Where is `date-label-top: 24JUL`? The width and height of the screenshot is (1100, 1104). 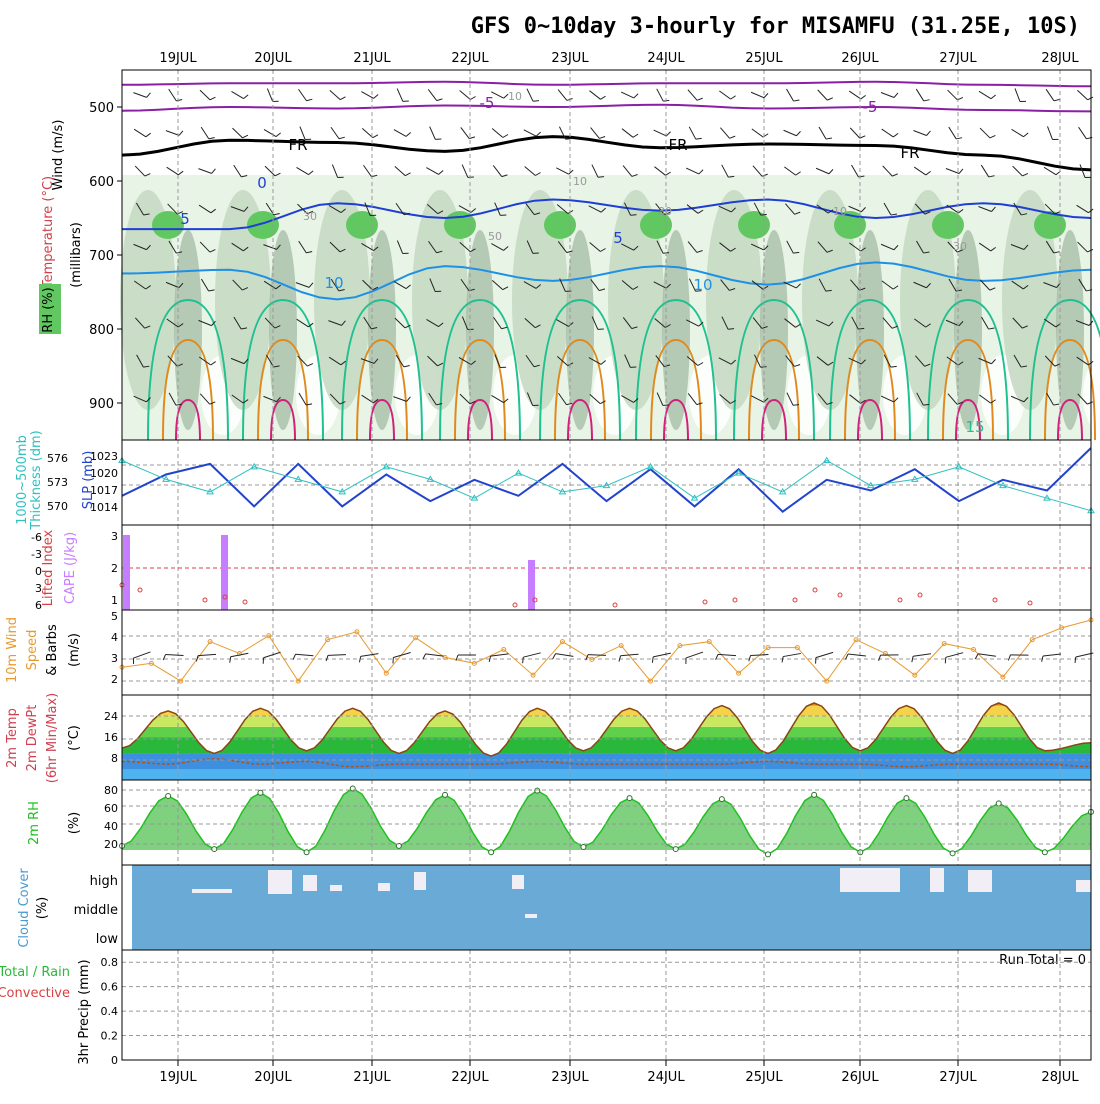
date-label-top: 24JUL is located at coordinates (666, 58).